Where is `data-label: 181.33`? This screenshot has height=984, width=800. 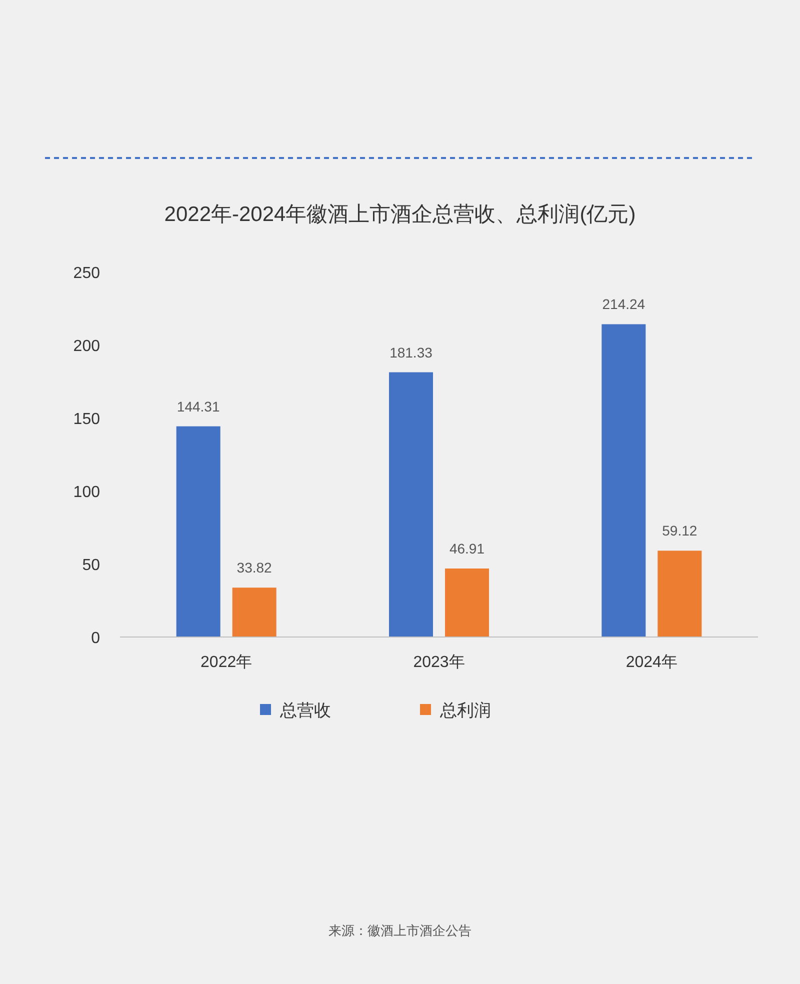
data-label: 181.33 is located at coordinates (411, 352).